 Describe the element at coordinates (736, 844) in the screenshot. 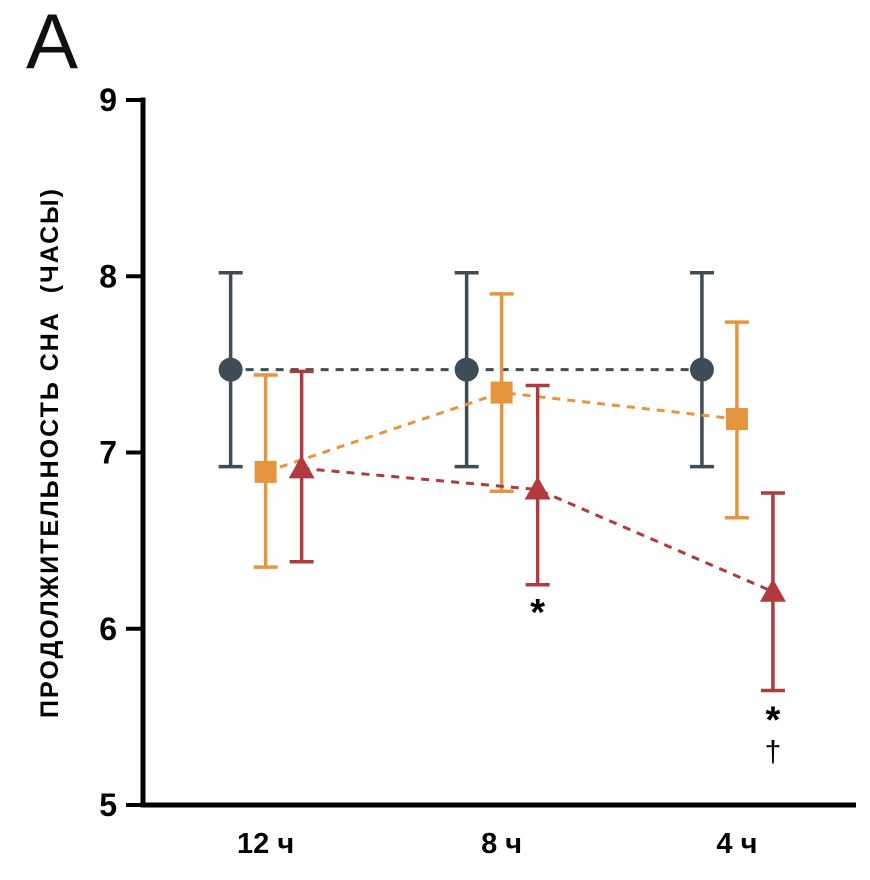

I see `x-tick-label: 4 ч` at that location.